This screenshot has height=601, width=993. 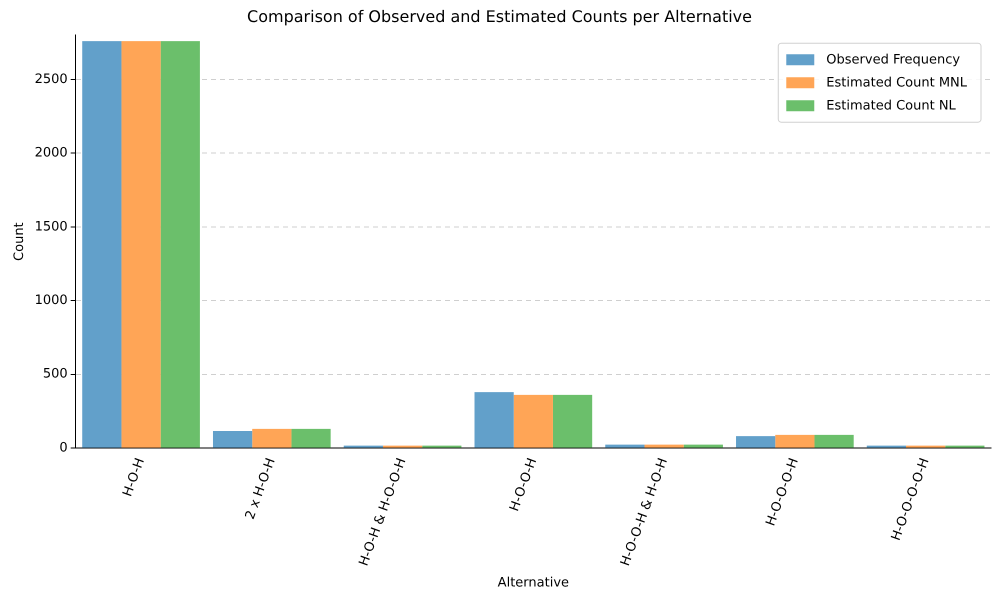 What do you see at coordinates (51, 226) in the screenshot?
I see `y-tick-label: 1500` at bounding box center [51, 226].